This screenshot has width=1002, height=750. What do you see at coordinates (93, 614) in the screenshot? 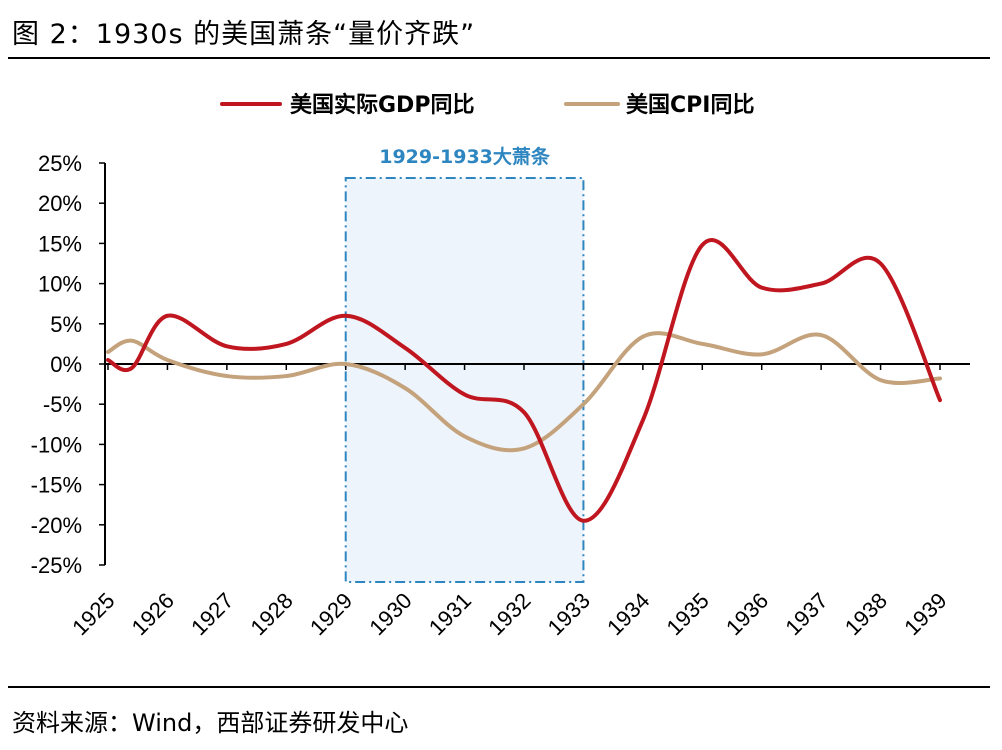
I see `x-tick-label: 1925` at bounding box center [93, 614].